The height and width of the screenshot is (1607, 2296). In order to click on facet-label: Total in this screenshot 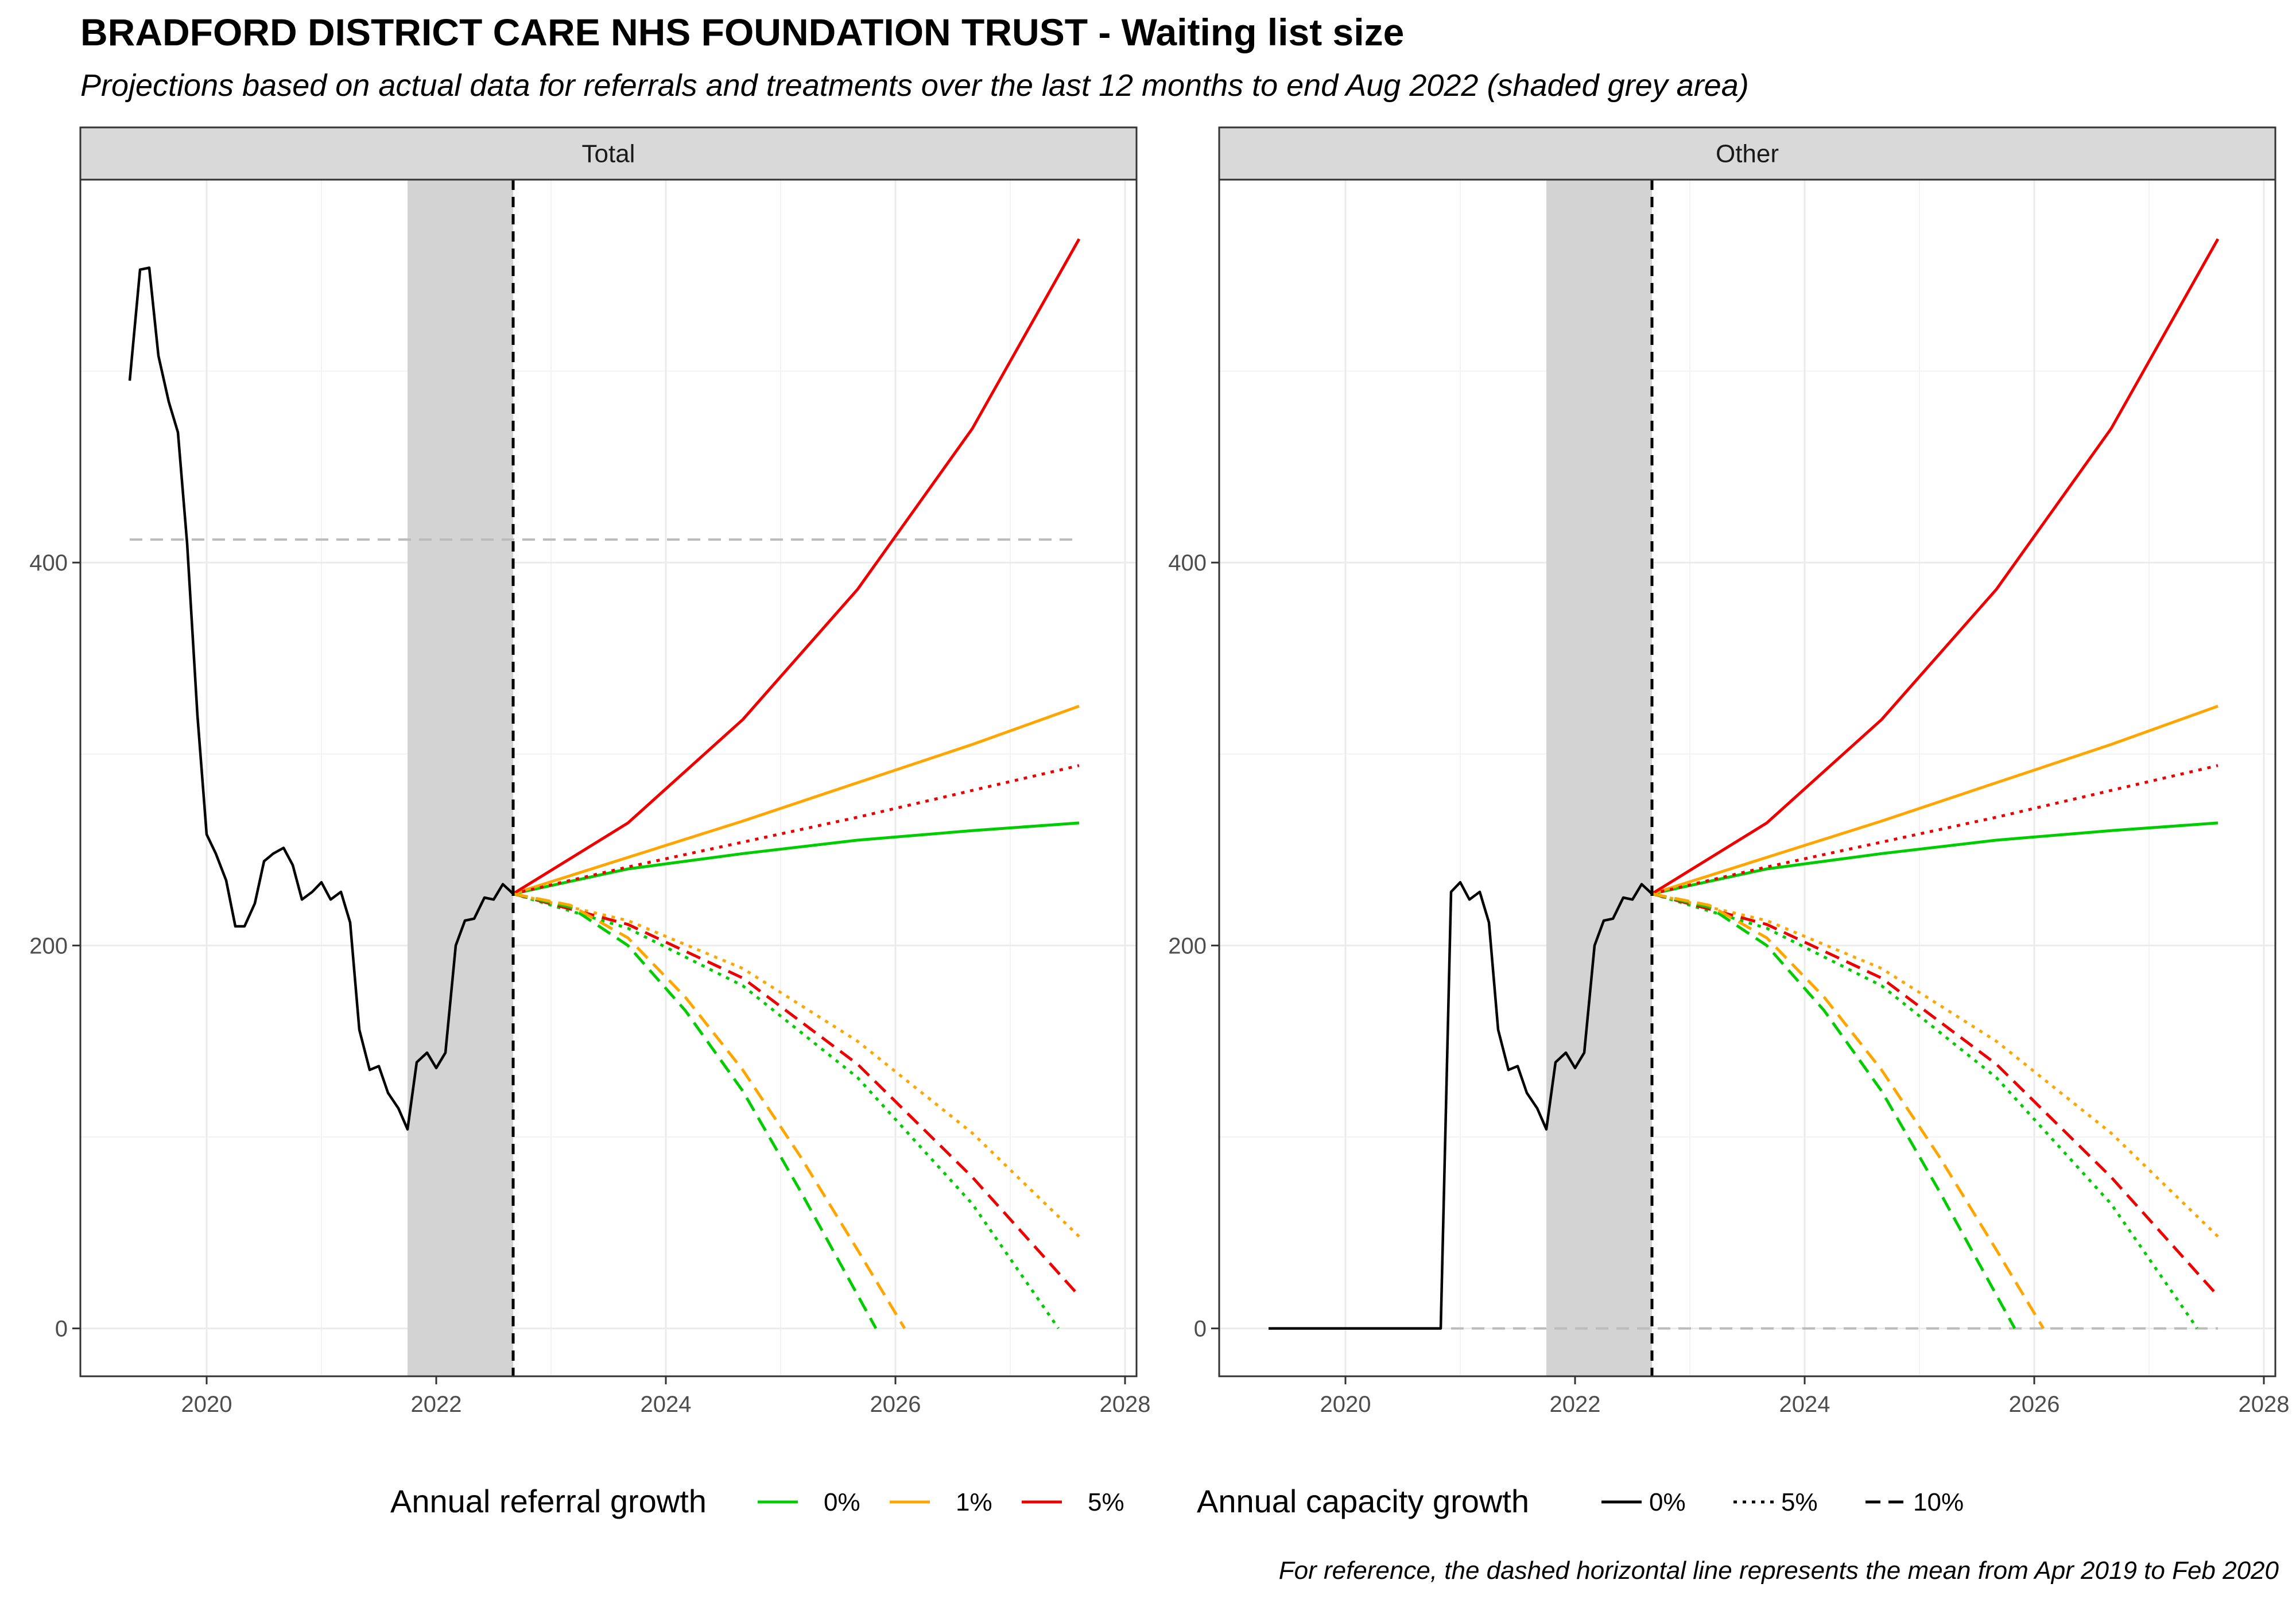, I will do `click(608, 154)`.